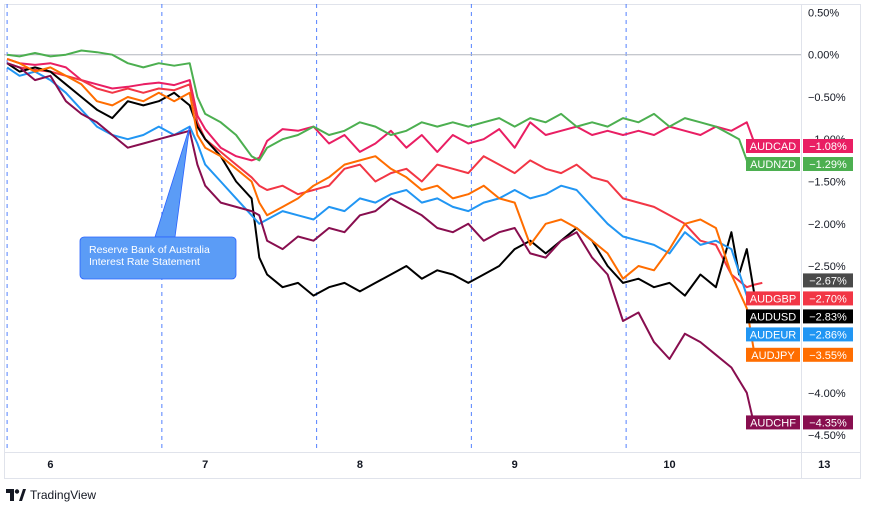 This screenshot has height=513, width=873. Describe the element at coordinates (50, 465) in the screenshot. I see `x-tick-label: 6` at that location.